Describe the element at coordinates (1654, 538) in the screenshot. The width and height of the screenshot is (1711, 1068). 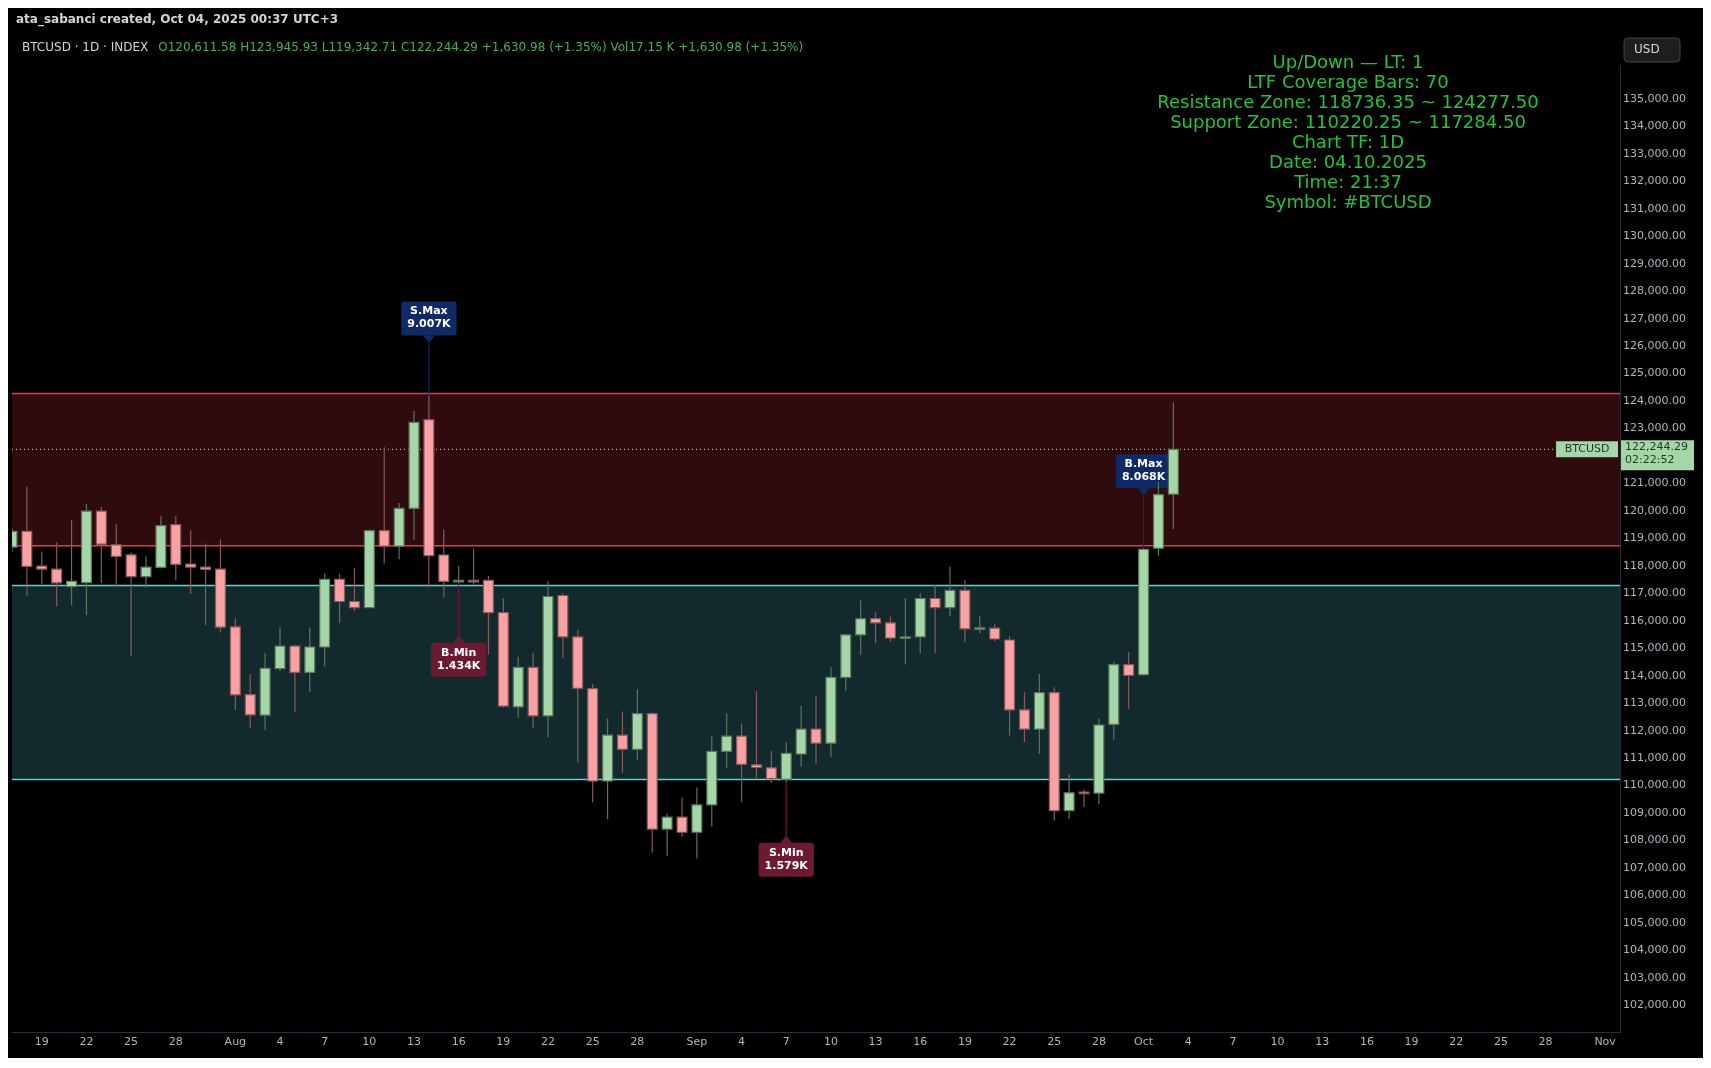
I see `y-tick-label: 119,000.00` at that location.